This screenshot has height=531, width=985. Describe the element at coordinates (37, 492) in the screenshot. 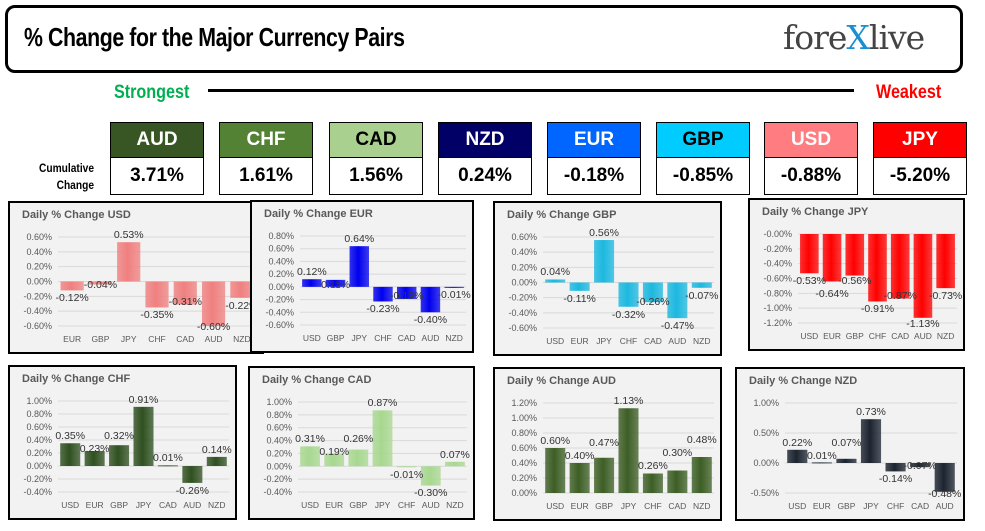

I see `y-tick-label: -0.40%` at that location.